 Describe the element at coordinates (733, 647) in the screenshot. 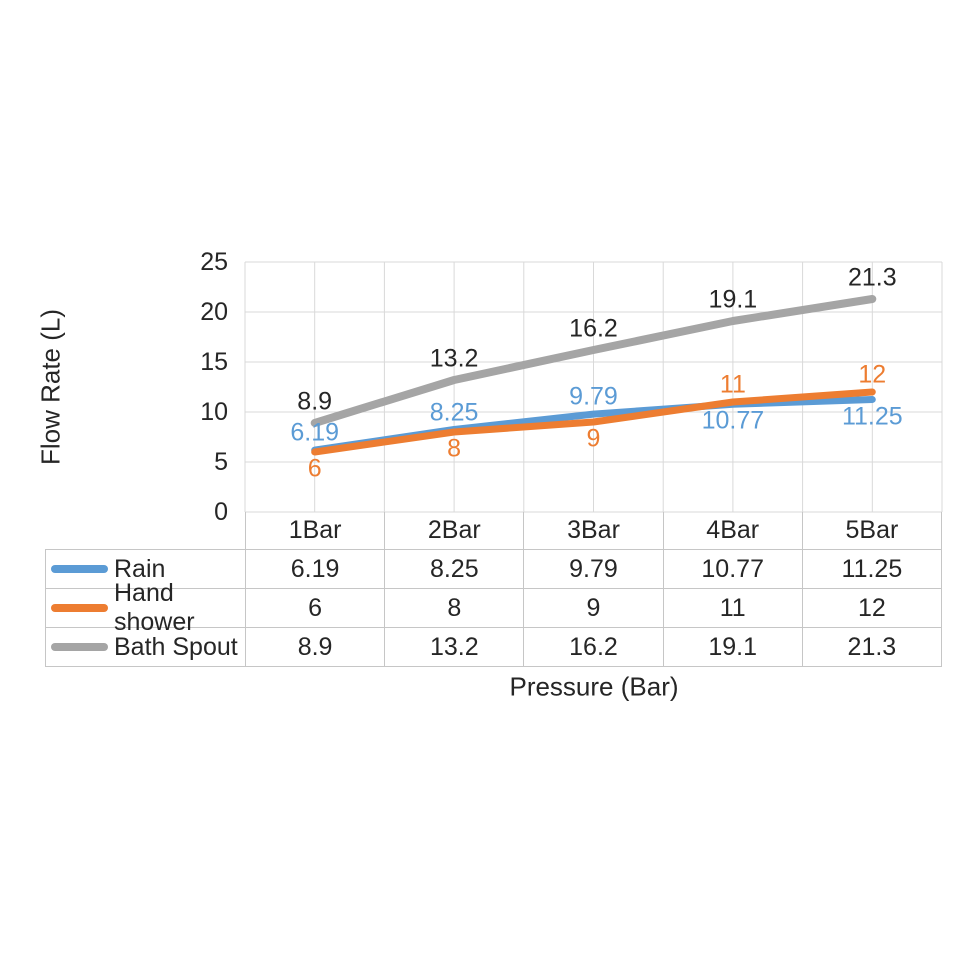

I see `table-value-cell: 19.1` at that location.